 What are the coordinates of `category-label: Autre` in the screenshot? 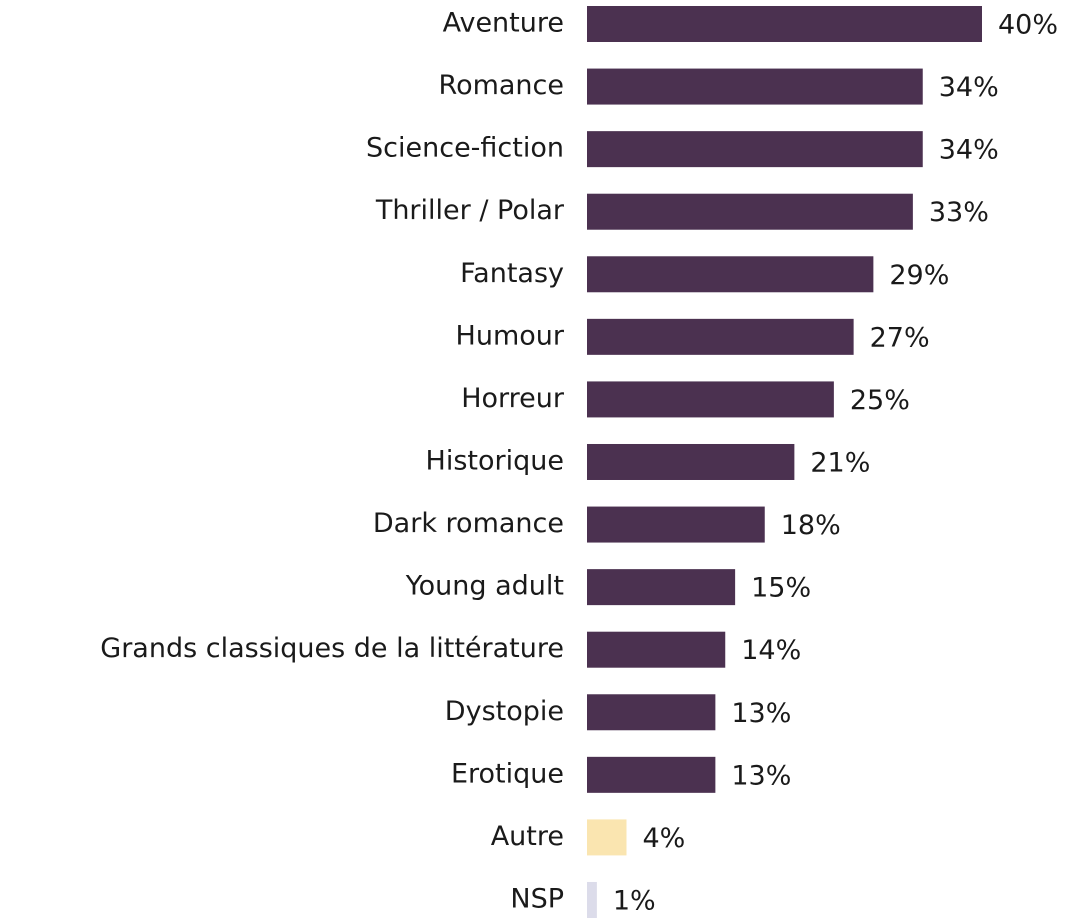 It's located at (527, 836).